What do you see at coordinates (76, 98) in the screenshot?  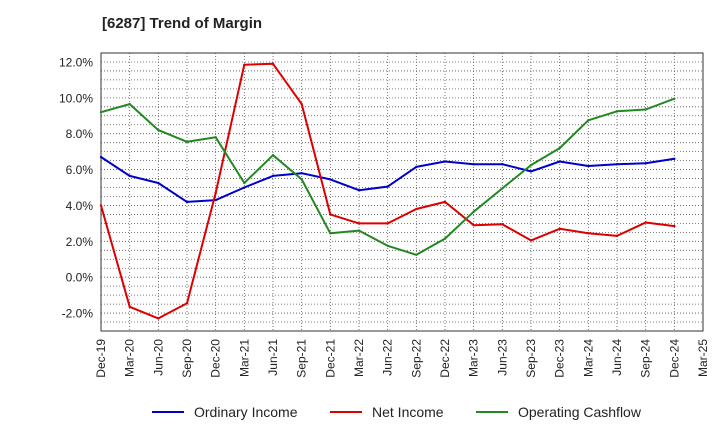 I see `y-tick-label: 10.0%` at bounding box center [76, 98].